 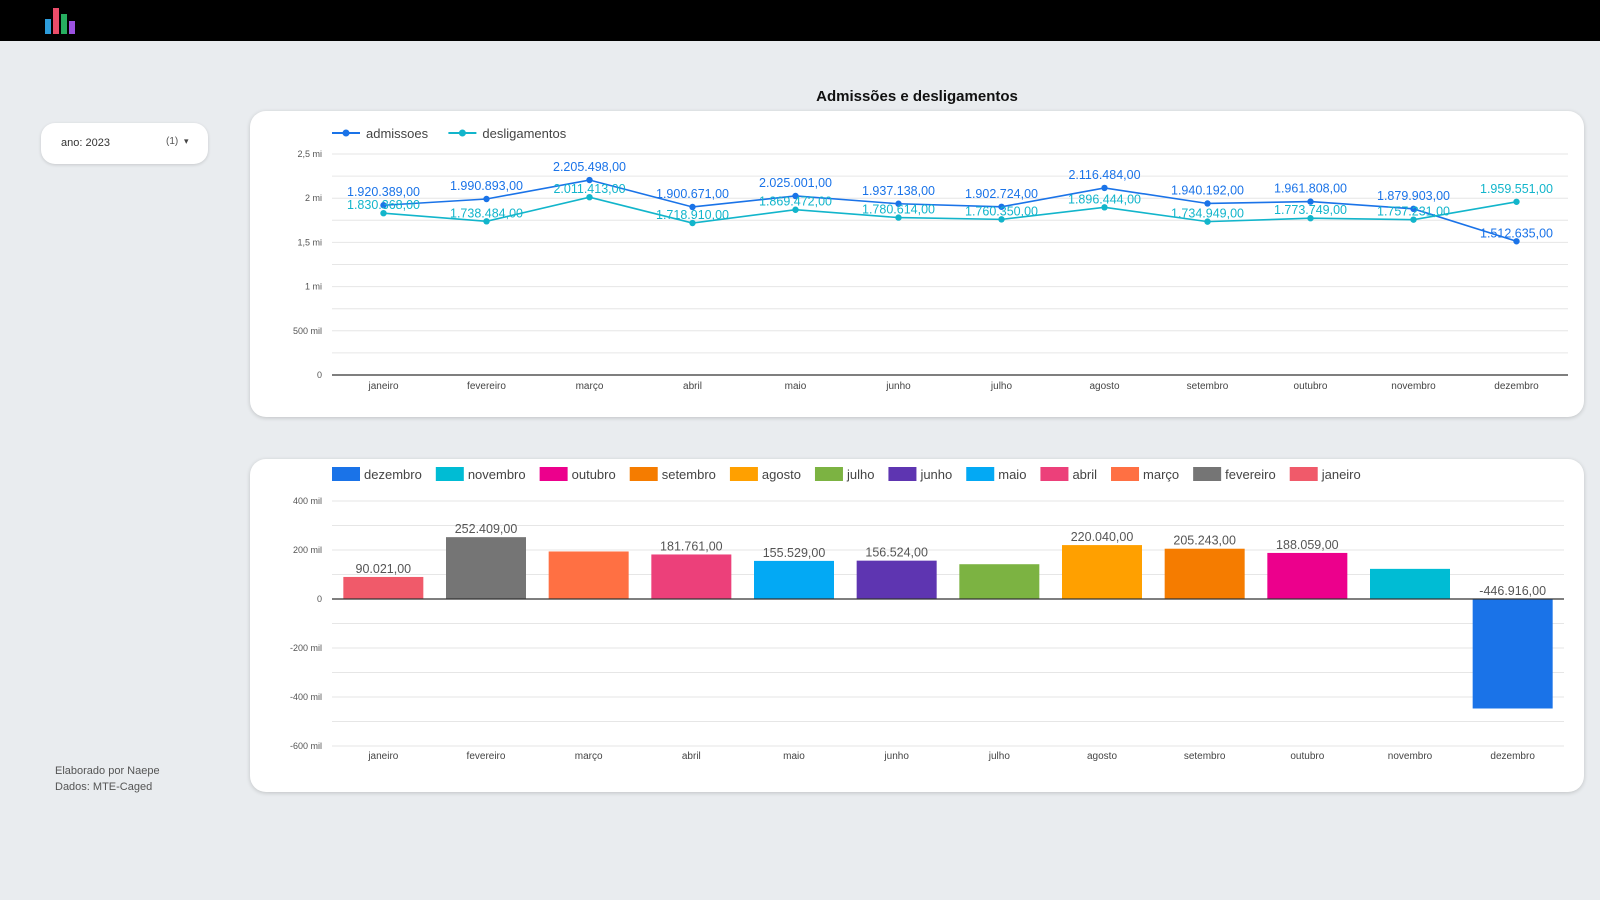 I want to click on top-bar, so click(x=800, y=20).